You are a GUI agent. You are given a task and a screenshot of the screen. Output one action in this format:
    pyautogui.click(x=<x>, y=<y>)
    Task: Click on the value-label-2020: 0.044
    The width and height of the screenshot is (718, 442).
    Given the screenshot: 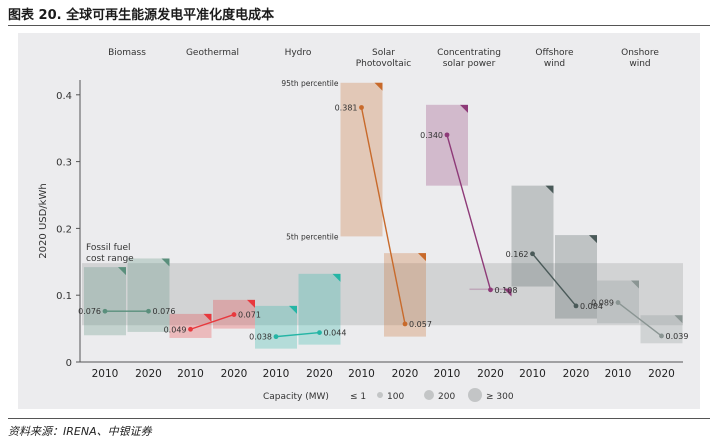 What is the action you would take?
    pyautogui.click(x=335, y=333)
    